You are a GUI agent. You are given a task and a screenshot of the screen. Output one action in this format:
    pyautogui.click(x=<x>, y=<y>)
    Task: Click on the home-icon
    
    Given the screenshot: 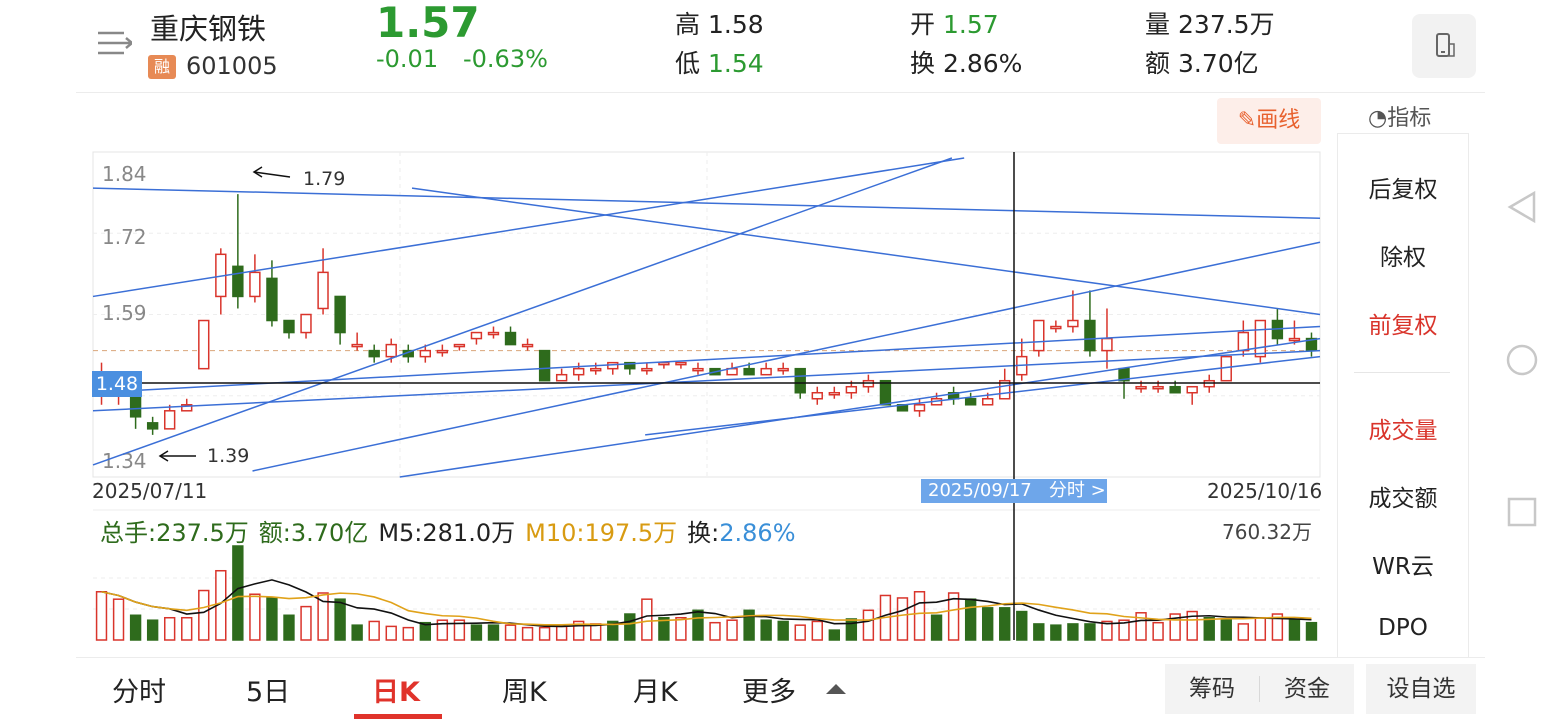 What is the action you would take?
    pyautogui.click(x=1522, y=360)
    